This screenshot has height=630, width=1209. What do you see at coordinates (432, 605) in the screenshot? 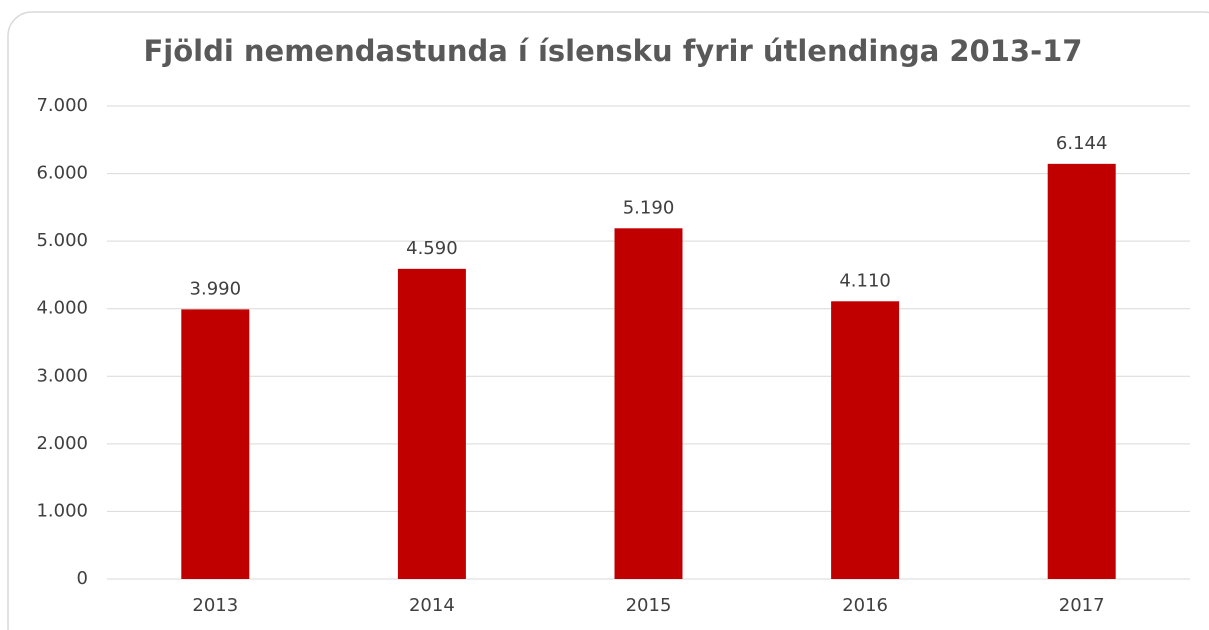
I see `x-tick-label: 2014` at bounding box center [432, 605].